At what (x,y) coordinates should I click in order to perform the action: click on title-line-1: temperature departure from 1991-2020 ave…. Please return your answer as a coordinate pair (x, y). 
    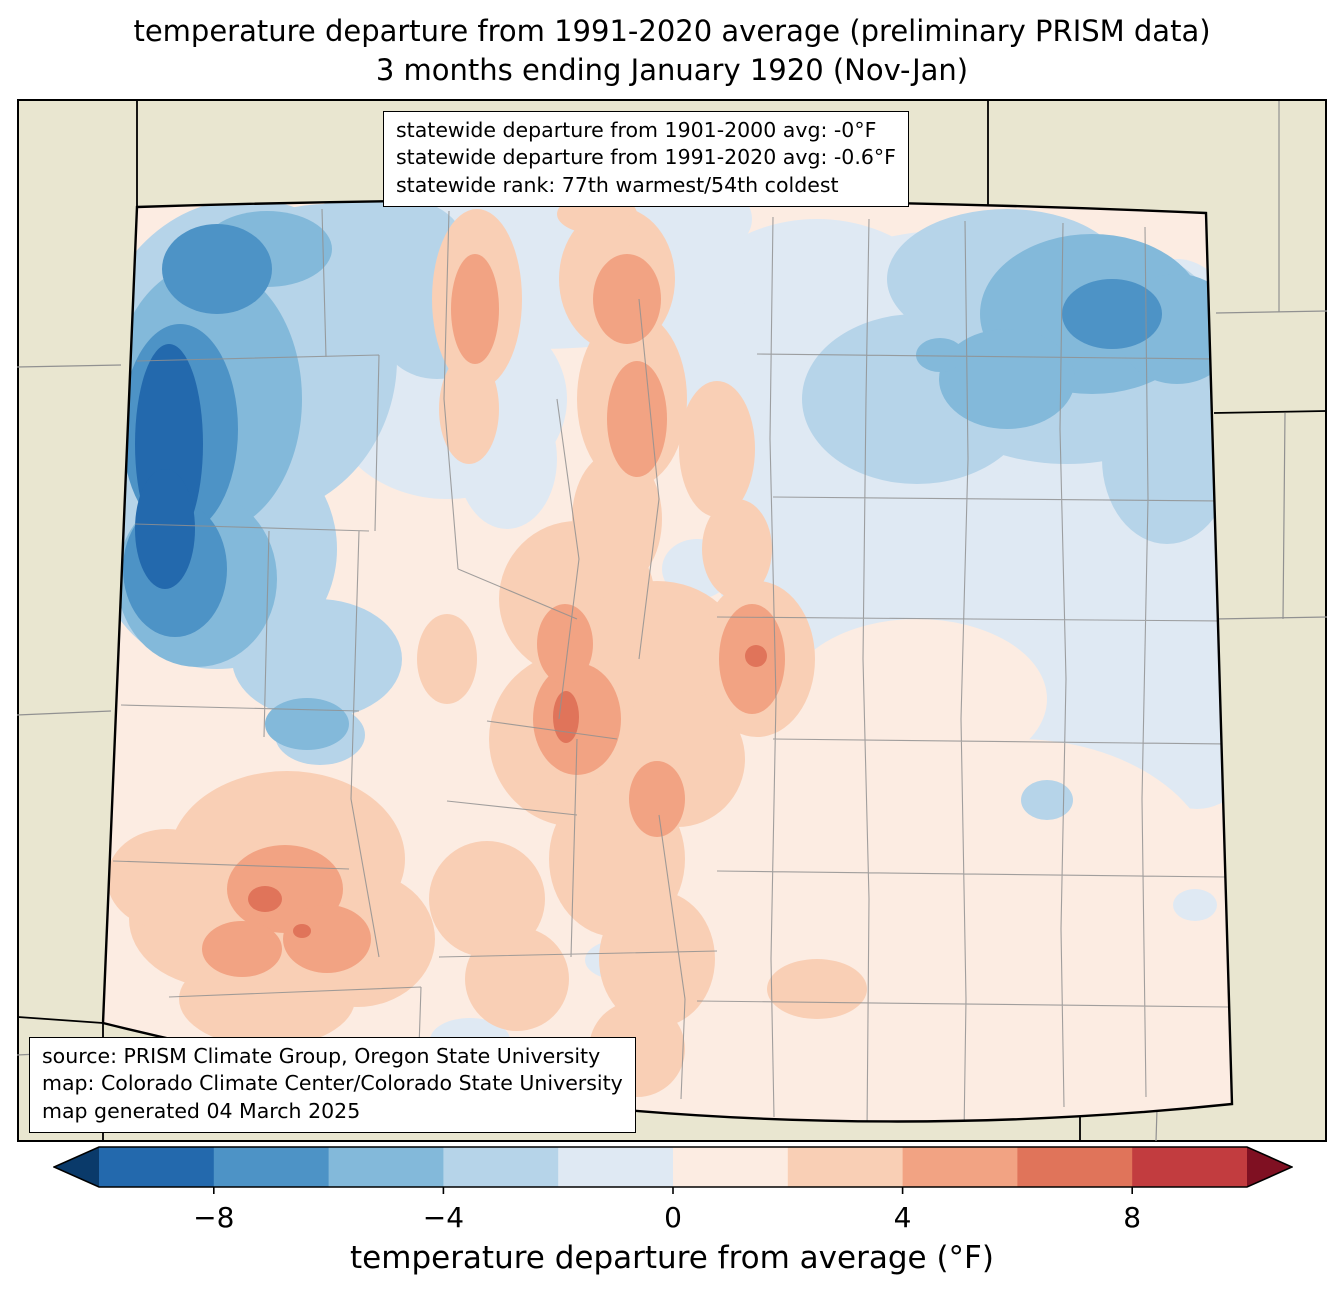
    Looking at the image, I should click on (672, 31).